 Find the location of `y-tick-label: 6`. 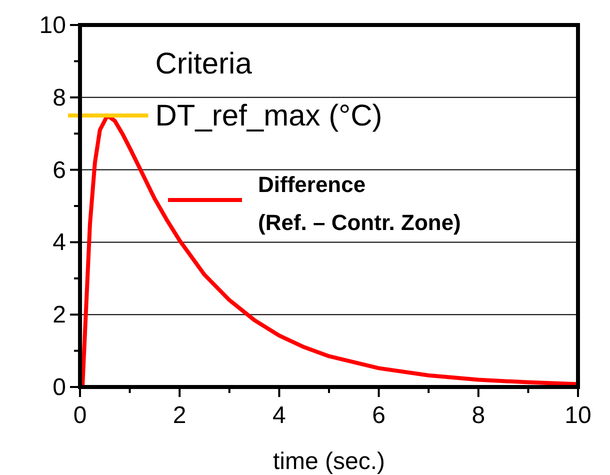

y-tick-label: 6 is located at coordinates (59, 170).